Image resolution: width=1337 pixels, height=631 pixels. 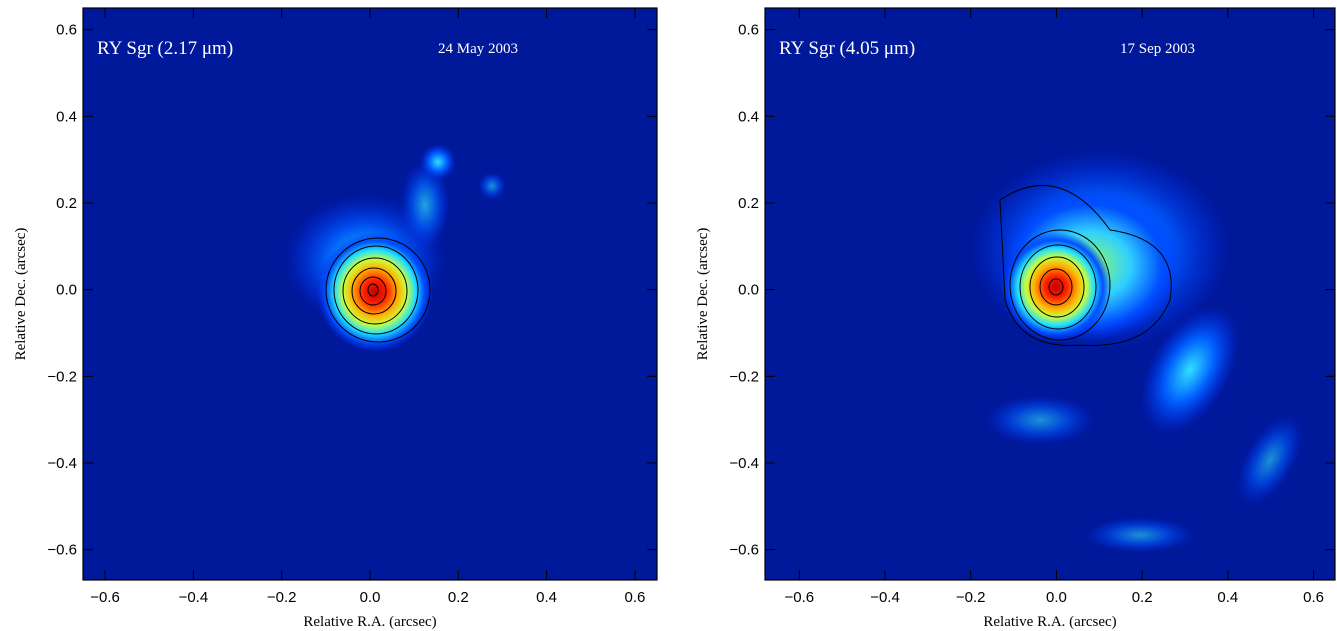 I want to click on panel-title: RY Sgr (4.05 μm), so click(x=847, y=48).